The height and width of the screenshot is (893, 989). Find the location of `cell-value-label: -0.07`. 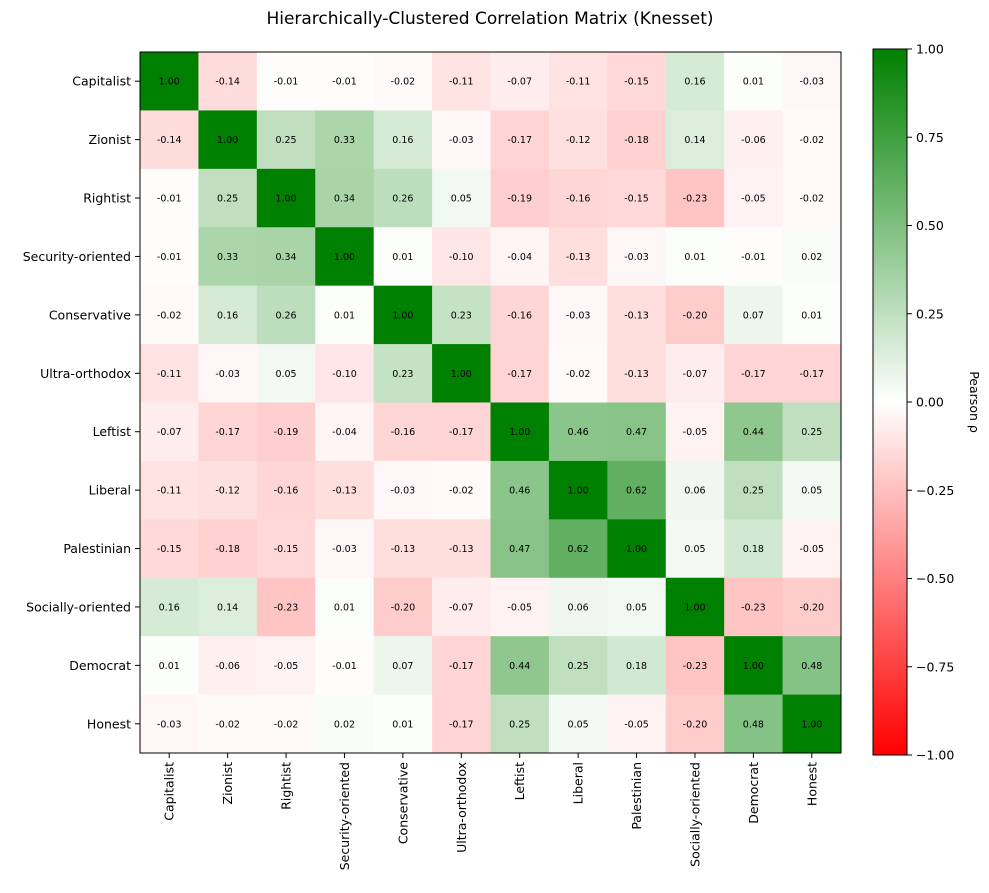

cell-value-label: -0.07 is located at coordinates (461, 607).